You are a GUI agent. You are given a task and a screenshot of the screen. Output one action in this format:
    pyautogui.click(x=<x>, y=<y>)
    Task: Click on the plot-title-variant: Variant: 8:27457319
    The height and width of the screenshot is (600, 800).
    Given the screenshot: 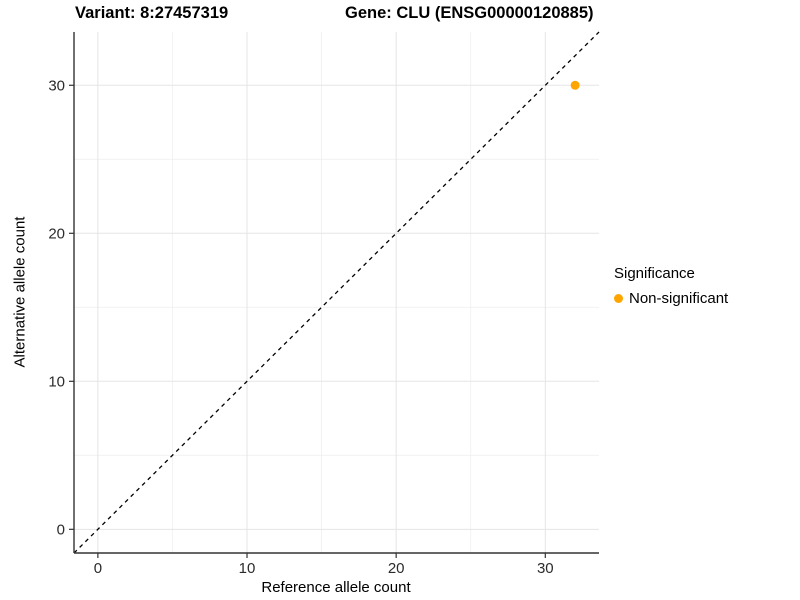 What is the action you would take?
    pyautogui.click(x=152, y=13)
    